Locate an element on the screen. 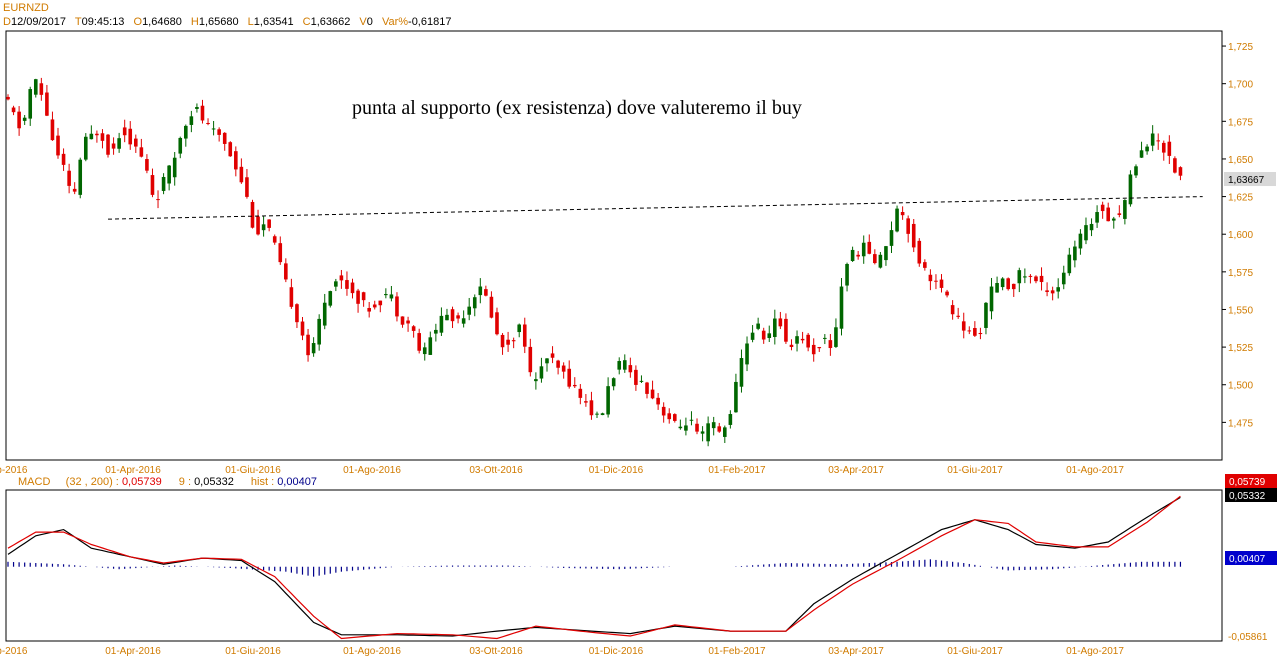 Image resolution: width=1278 pixels, height=668 pixels. price-x-tick-label: 01-Ago-2017 is located at coordinates (1095, 470).